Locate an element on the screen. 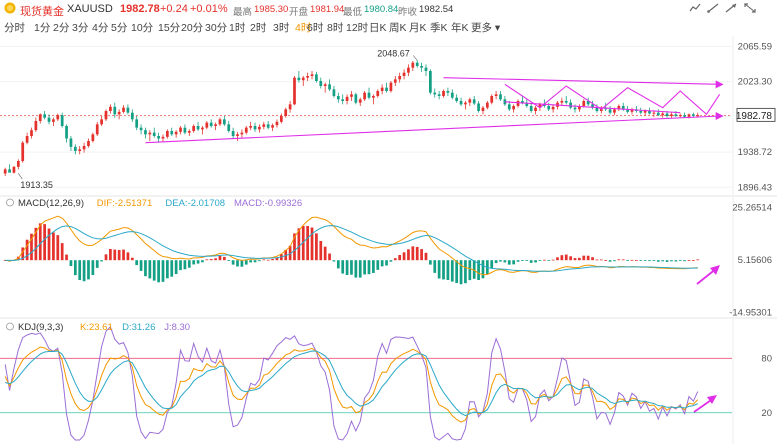 This screenshot has height=444, width=777. timeframe-tab: 季K is located at coordinates (439, 28).